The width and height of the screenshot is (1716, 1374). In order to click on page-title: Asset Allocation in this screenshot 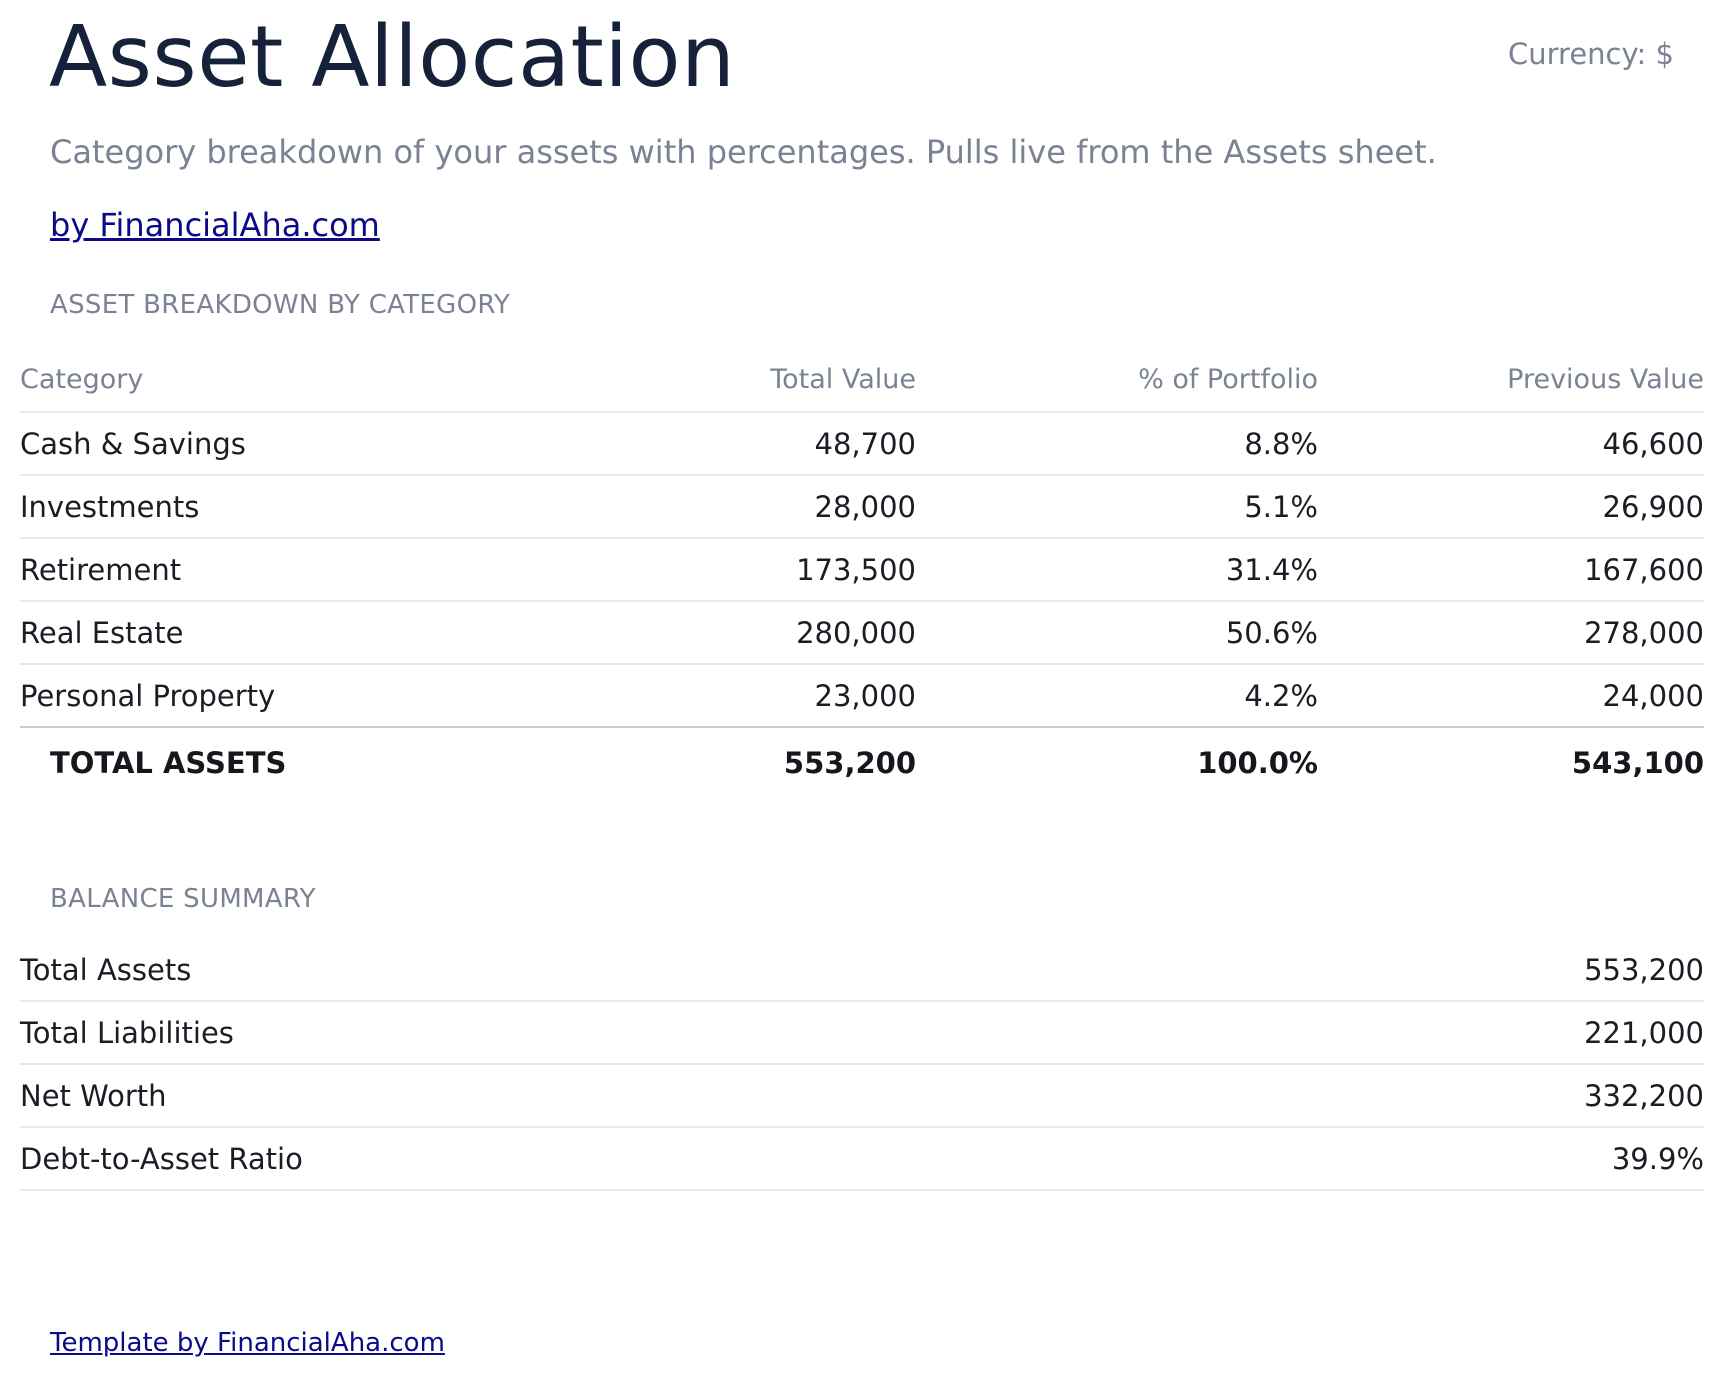, I will do `click(392, 57)`.